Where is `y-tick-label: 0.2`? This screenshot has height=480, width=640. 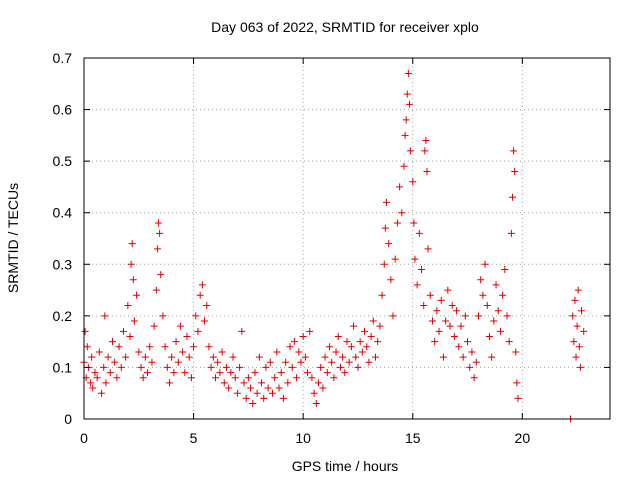 y-tick-label: 0.2 is located at coordinates (63, 316).